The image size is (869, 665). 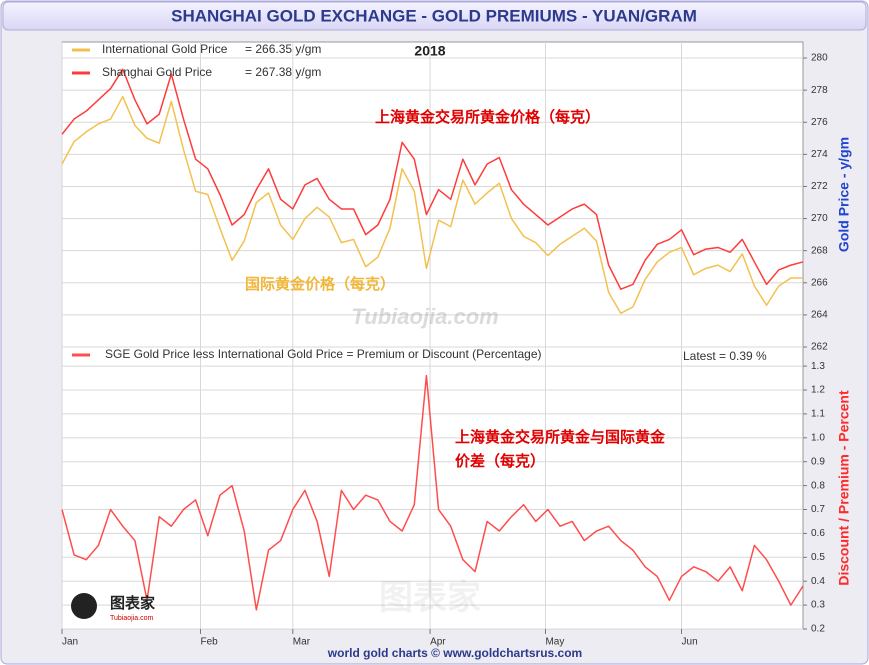 I want to click on y-tick-label: 0.6, so click(x=818, y=533).